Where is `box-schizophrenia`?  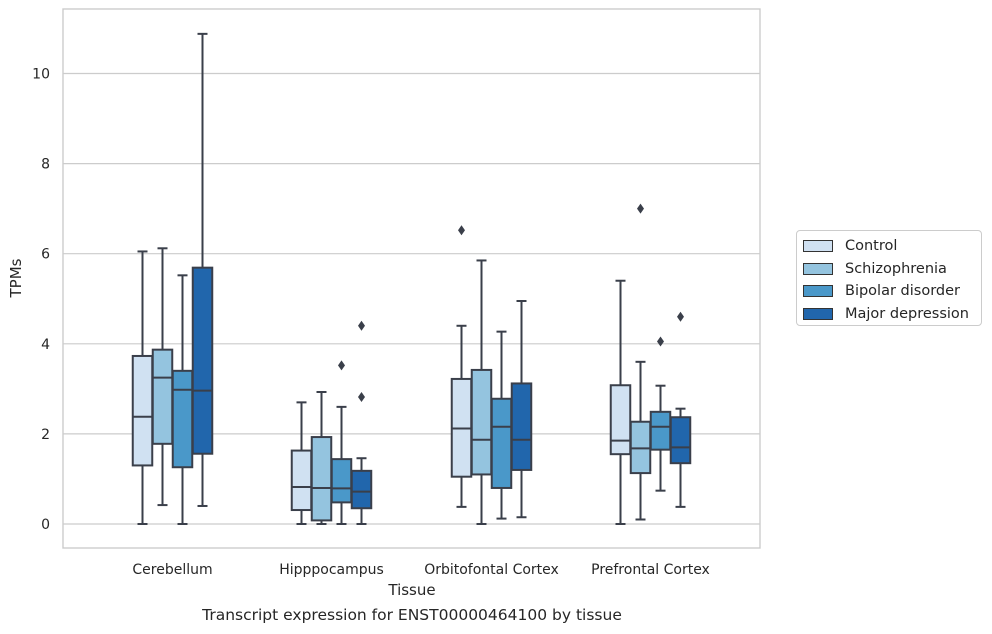 box-schizophrenia is located at coordinates (481, 392).